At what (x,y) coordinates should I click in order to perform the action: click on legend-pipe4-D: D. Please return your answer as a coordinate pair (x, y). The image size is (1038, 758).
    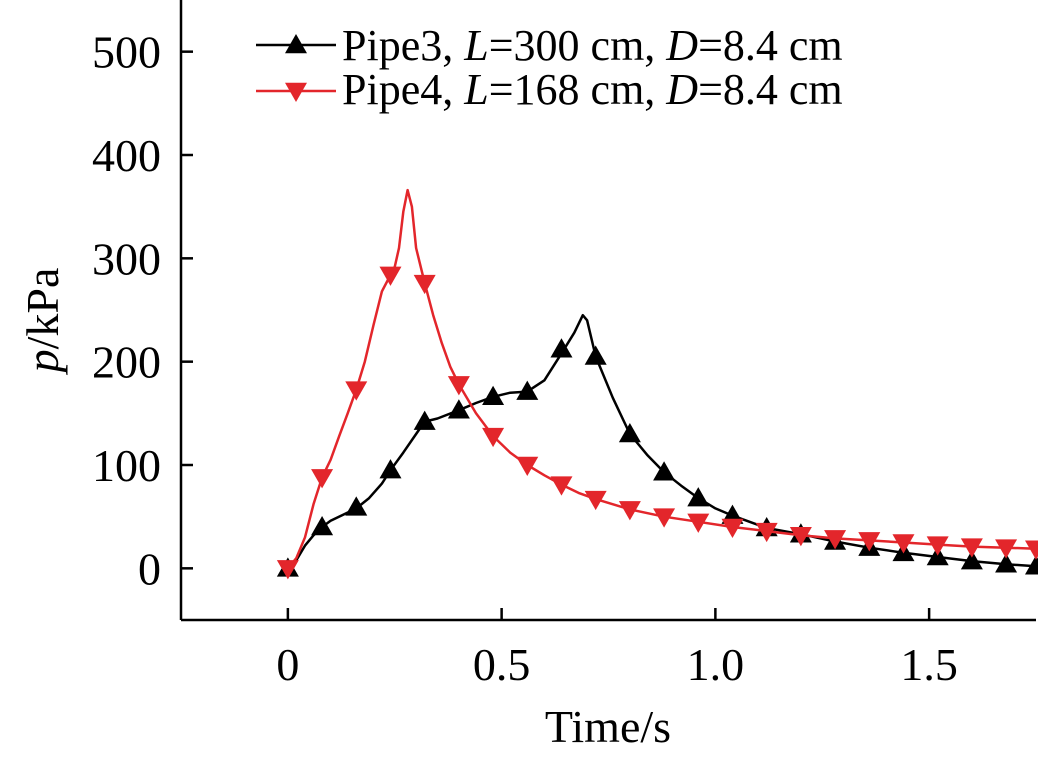
    Looking at the image, I should click on (681, 89).